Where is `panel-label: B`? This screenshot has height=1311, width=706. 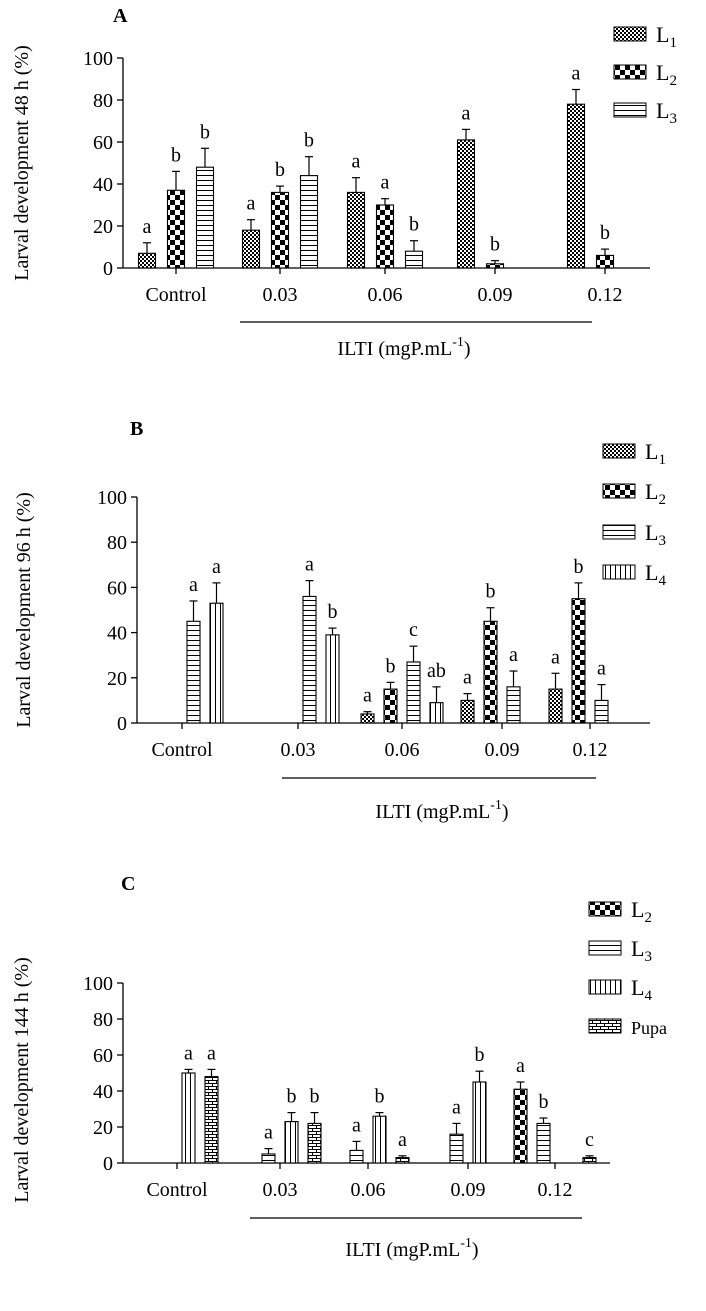 panel-label: B is located at coordinates (136, 429).